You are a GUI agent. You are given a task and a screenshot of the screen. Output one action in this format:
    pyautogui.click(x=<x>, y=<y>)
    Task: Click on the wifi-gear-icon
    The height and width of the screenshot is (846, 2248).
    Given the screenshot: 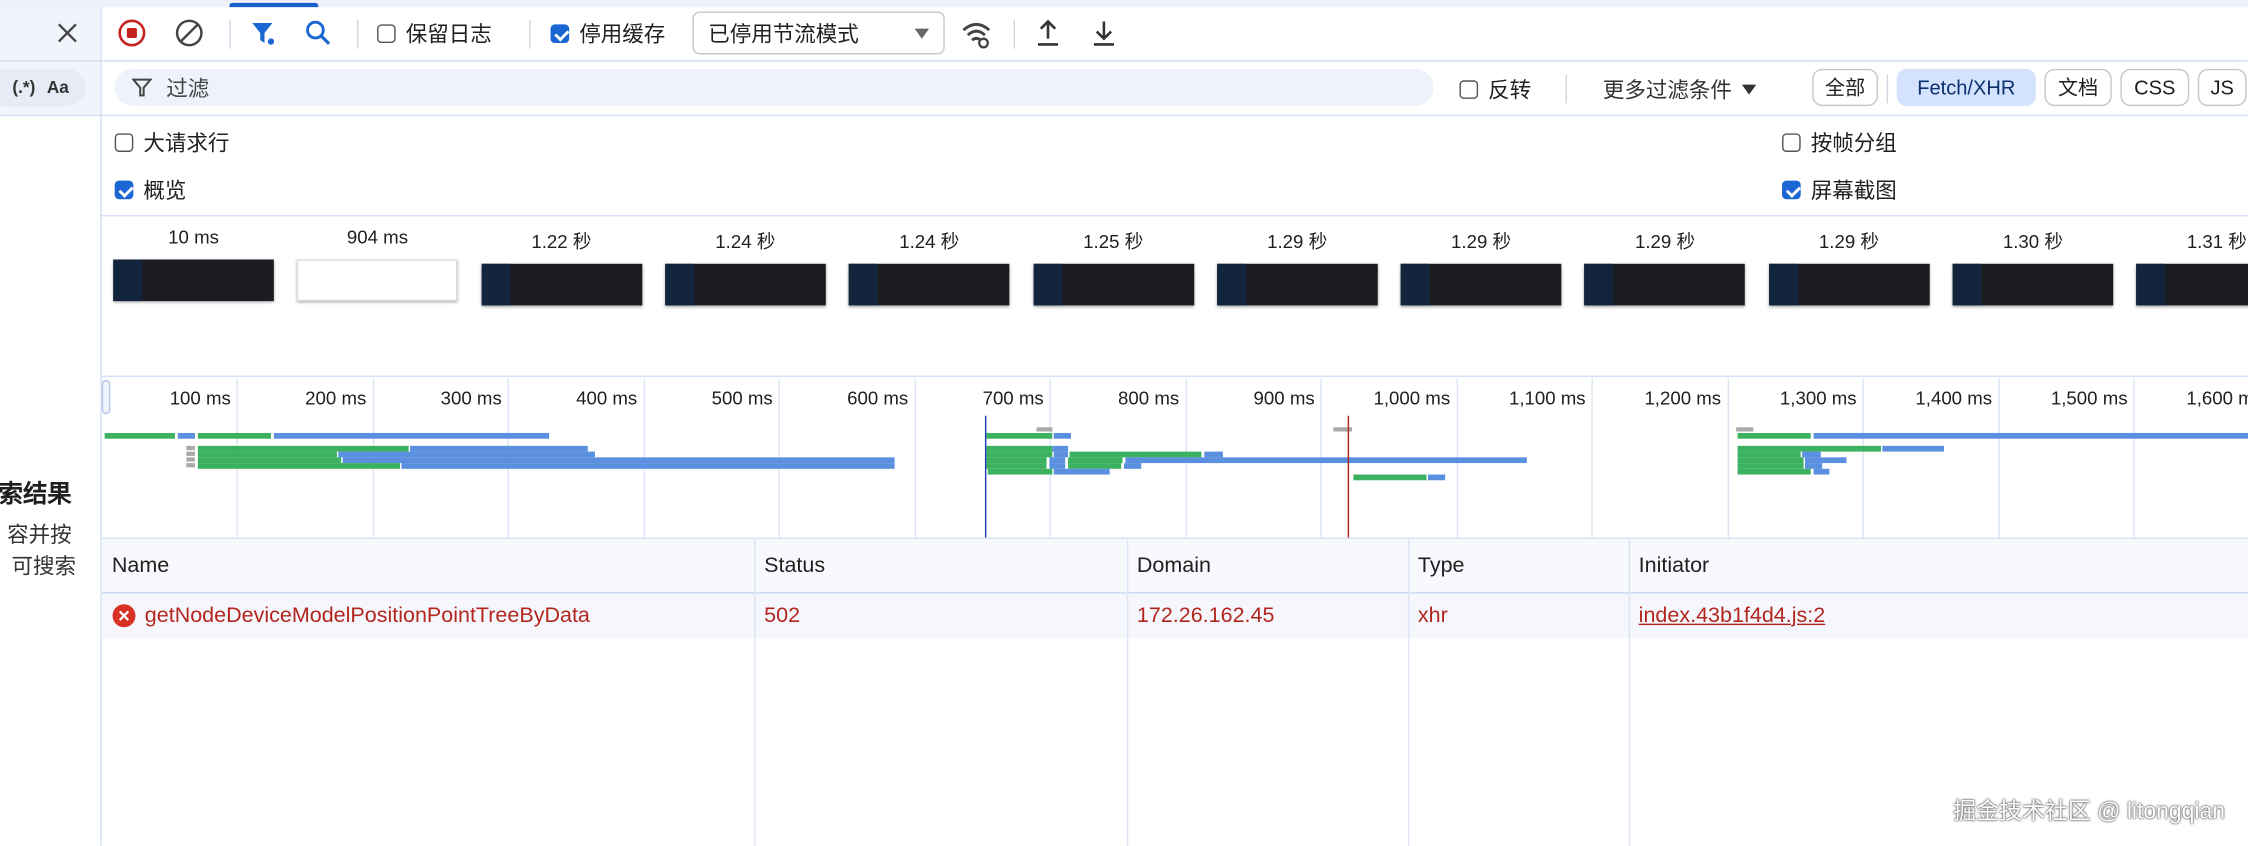 What is the action you would take?
    pyautogui.click(x=976, y=34)
    